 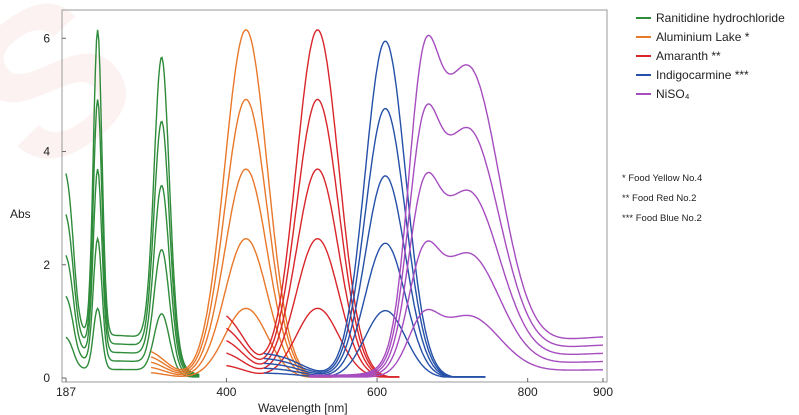 I want to click on legend-item: Indigocarmine ***, so click(x=710, y=74).